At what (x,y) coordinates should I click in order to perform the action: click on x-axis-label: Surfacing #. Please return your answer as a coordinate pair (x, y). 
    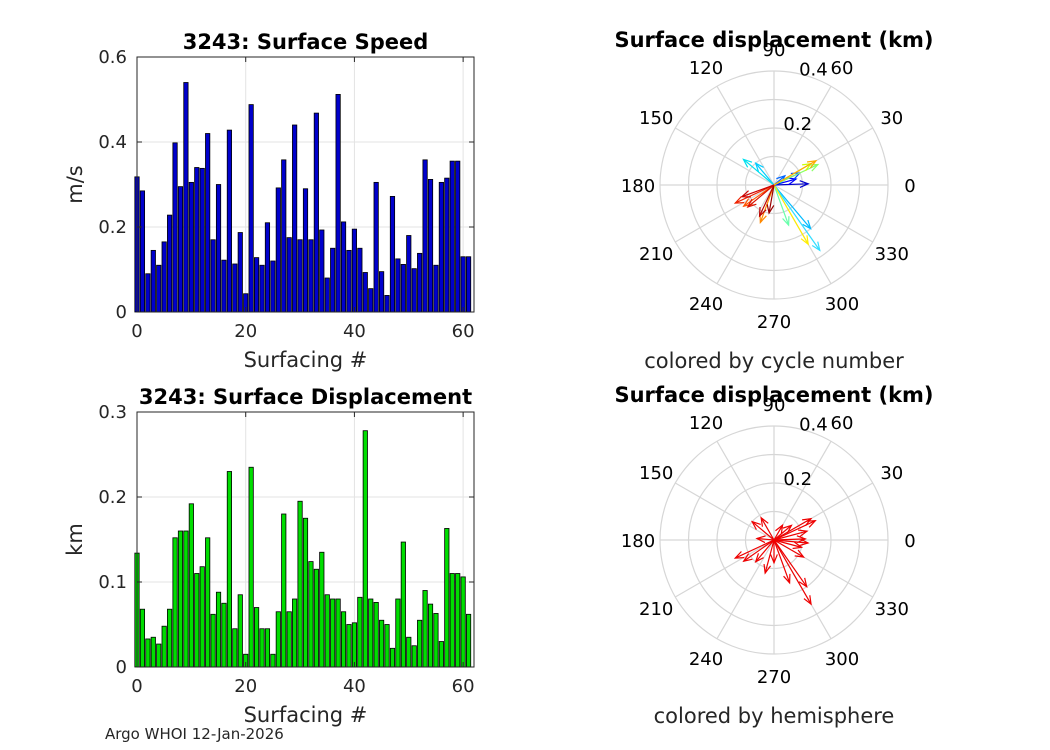
    Looking at the image, I should click on (306, 360).